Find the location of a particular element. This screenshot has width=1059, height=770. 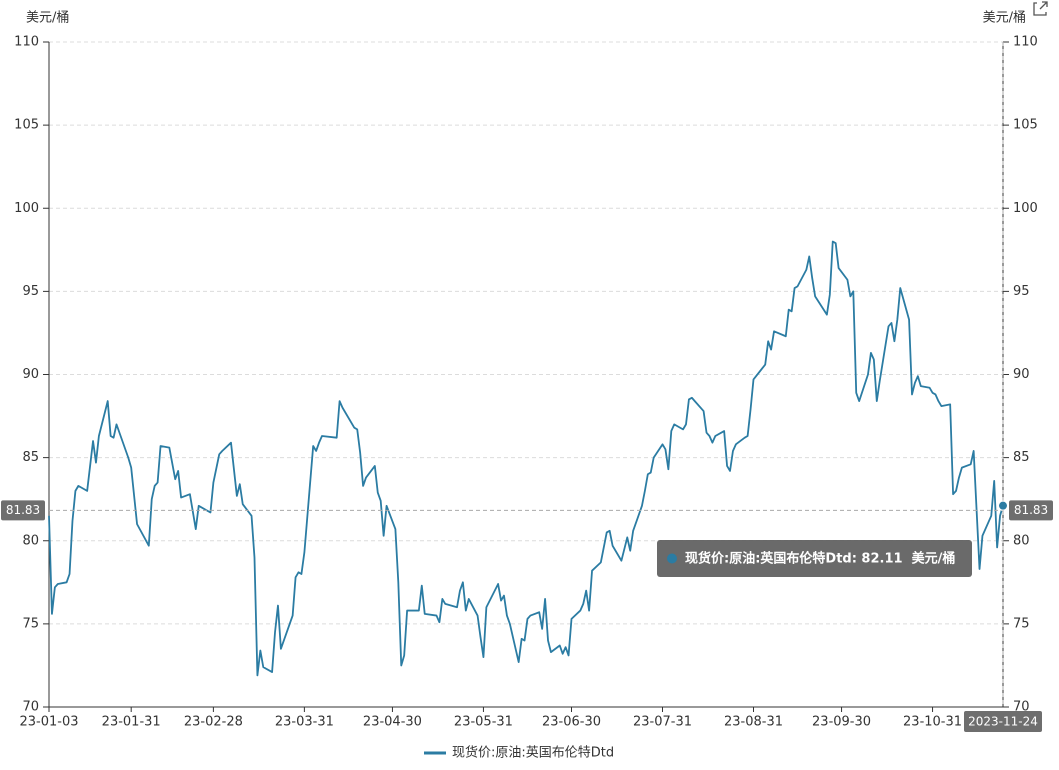

y-tick-label: 100 is located at coordinates (26, 208).